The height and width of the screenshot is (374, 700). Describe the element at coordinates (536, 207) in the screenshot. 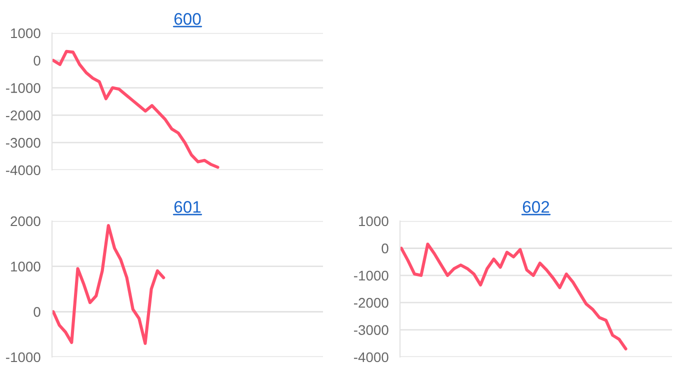

I see `chart-title: 602` at that location.